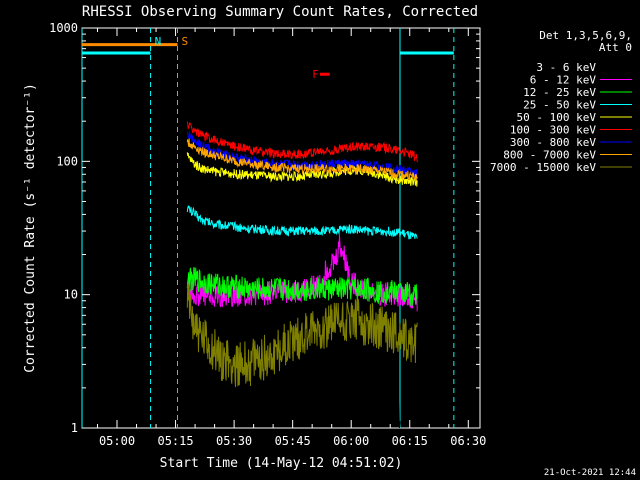 This screenshot has width=640, height=480. What do you see at coordinates (553, 130) in the screenshot?
I see `legend-label-5: 100 - 300 keV` at bounding box center [553, 130].